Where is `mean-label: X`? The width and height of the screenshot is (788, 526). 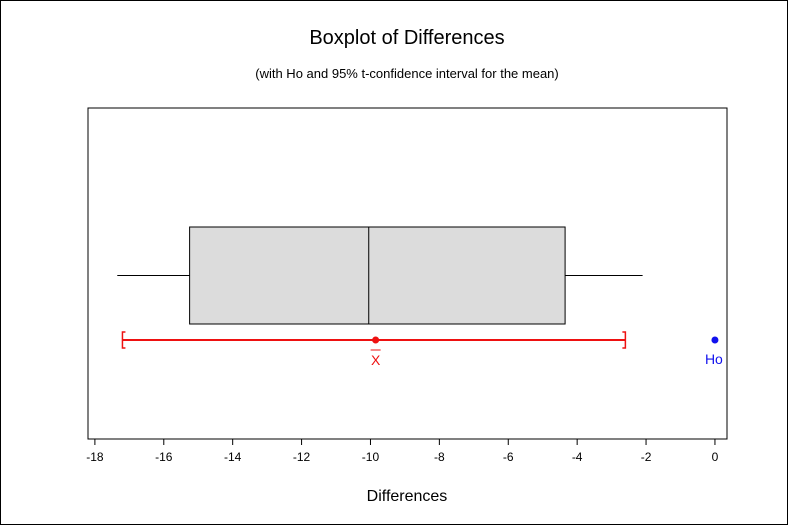 mean-label: X is located at coordinates (376, 360).